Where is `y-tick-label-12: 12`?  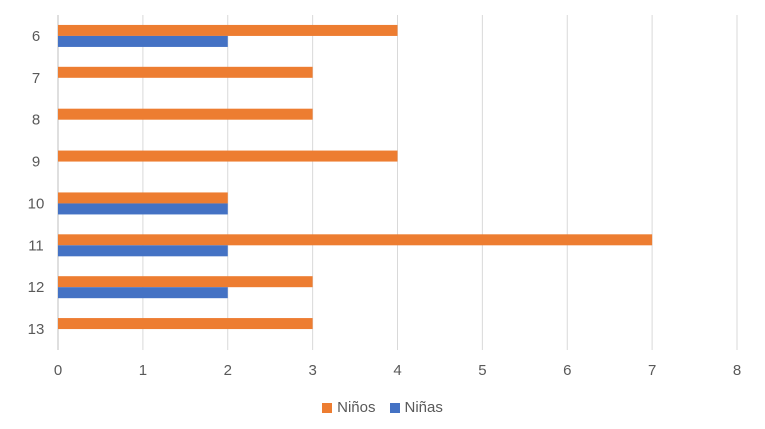 y-tick-label-12: 12 is located at coordinates (36, 287).